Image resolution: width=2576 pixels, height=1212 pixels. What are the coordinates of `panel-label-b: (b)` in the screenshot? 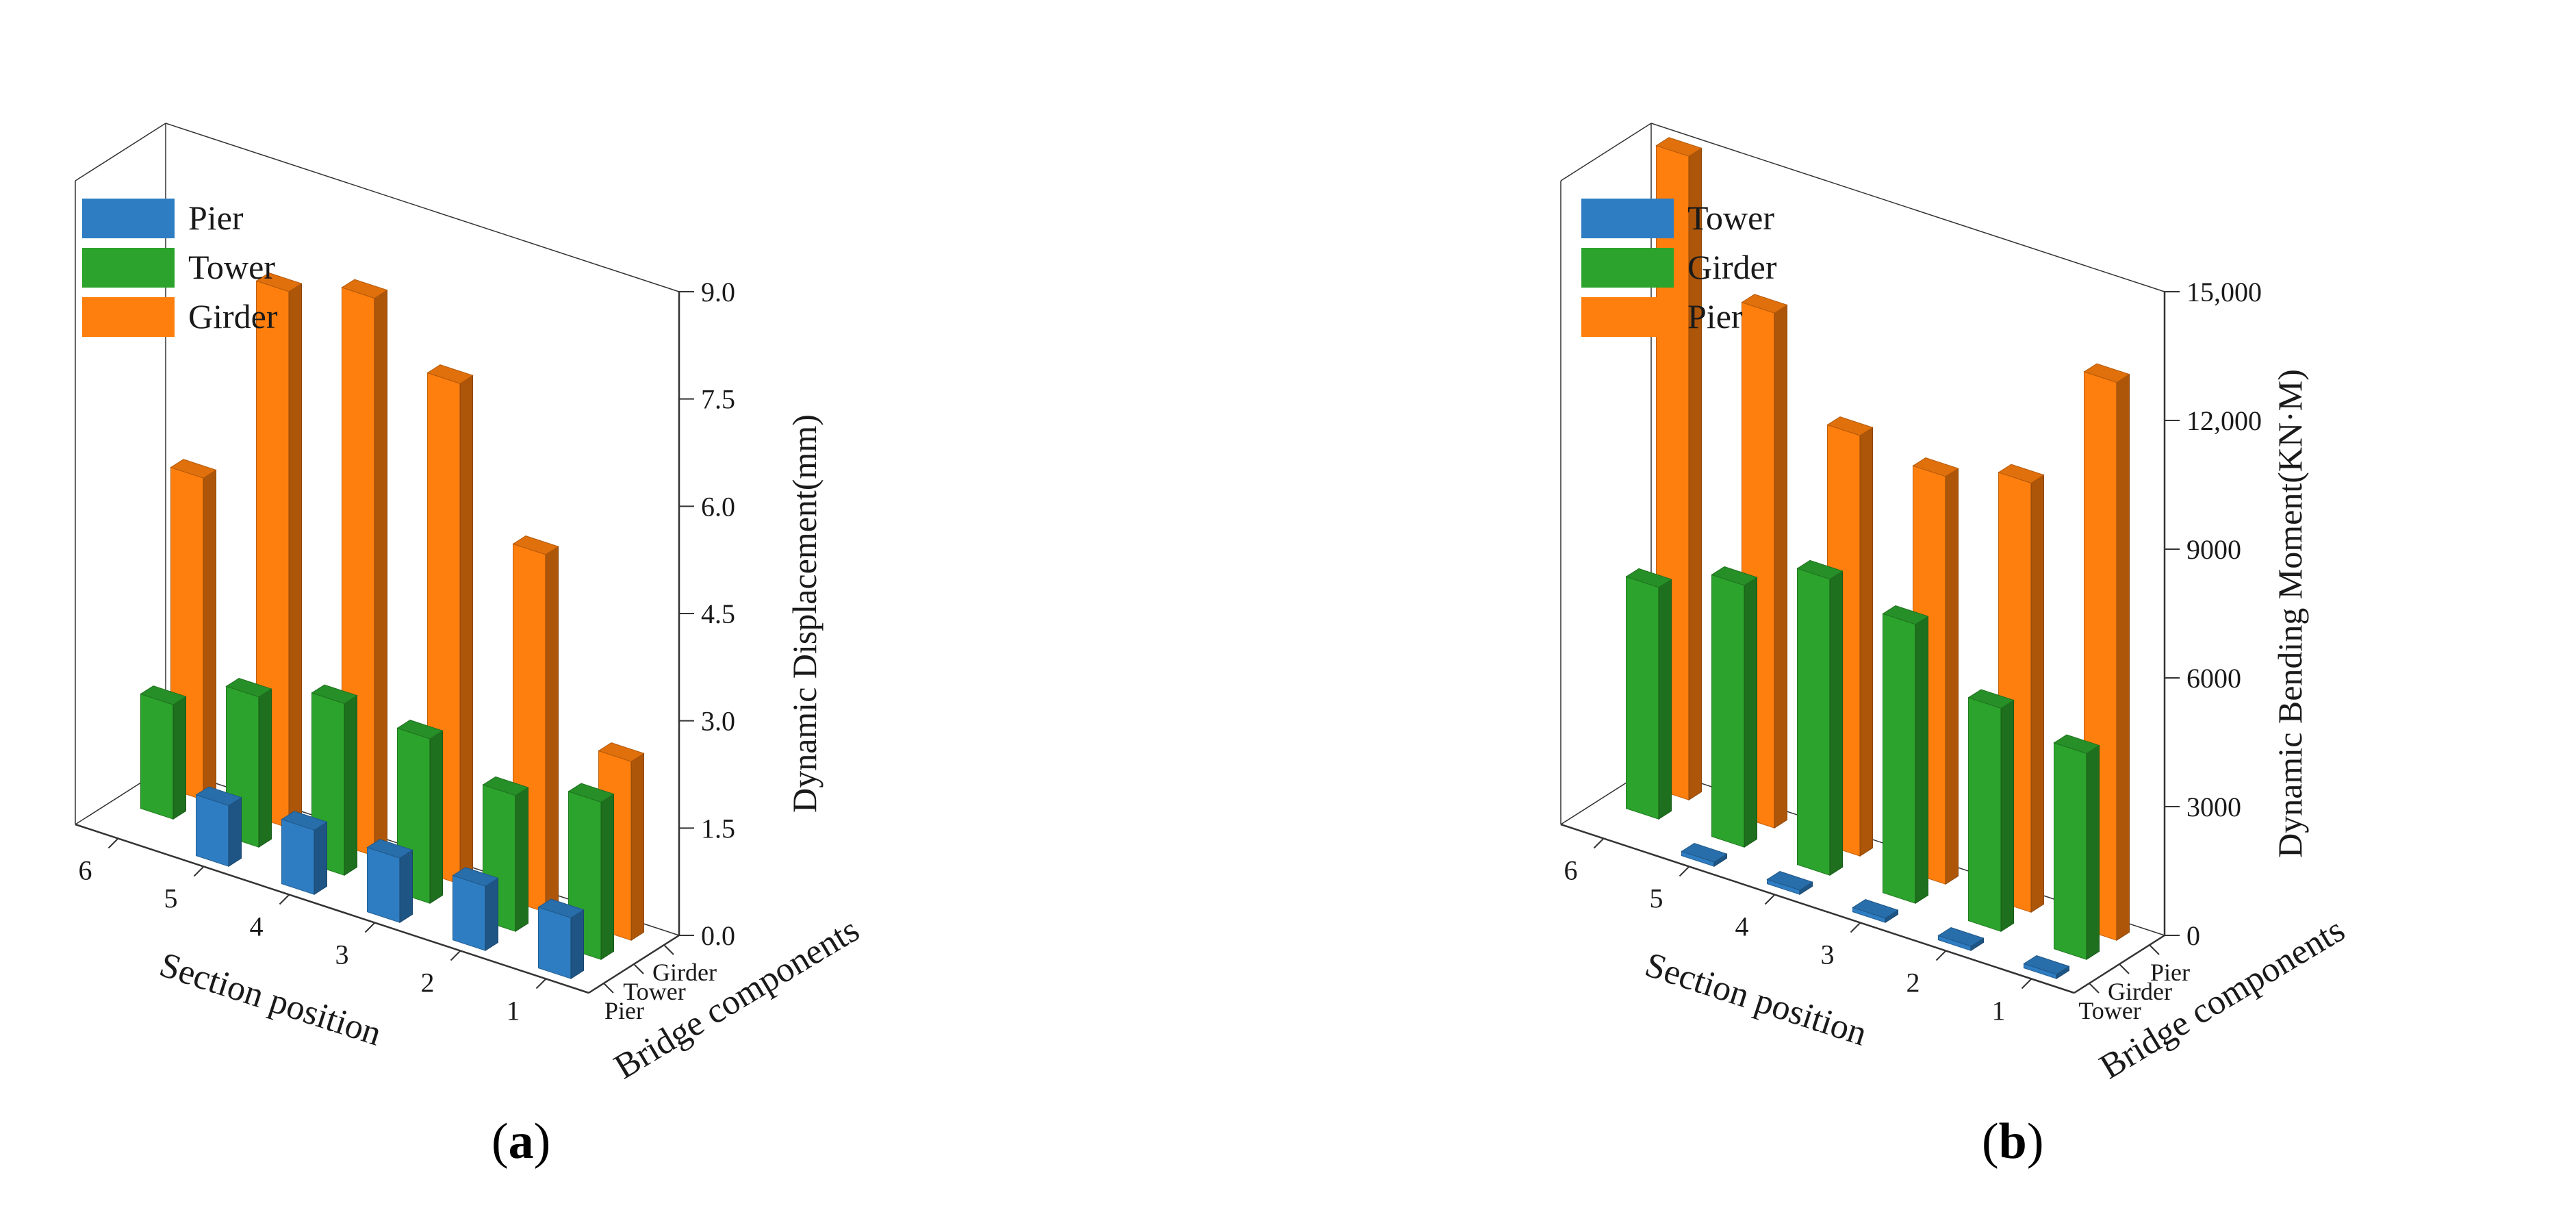 It's located at (2013, 1141).